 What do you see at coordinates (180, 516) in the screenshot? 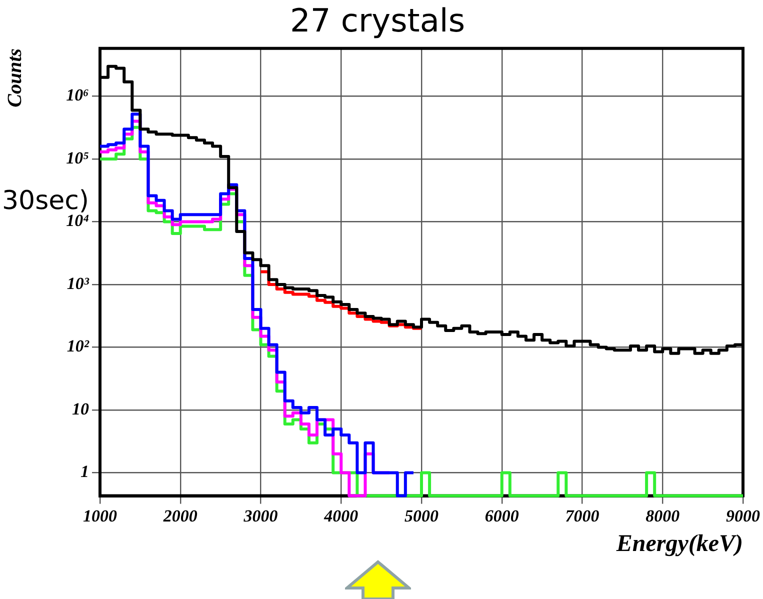
I see `x-tick-label: 2000` at bounding box center [180, 516].